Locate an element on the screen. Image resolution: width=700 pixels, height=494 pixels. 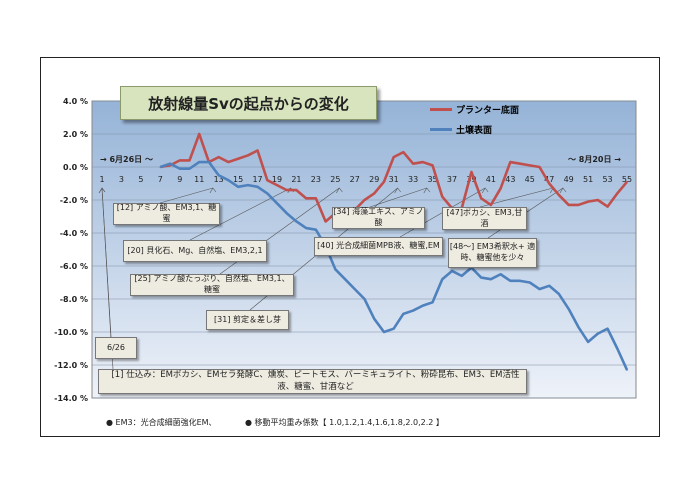
y-tick-label: -6.0 % is located at coordinates (74, 266).